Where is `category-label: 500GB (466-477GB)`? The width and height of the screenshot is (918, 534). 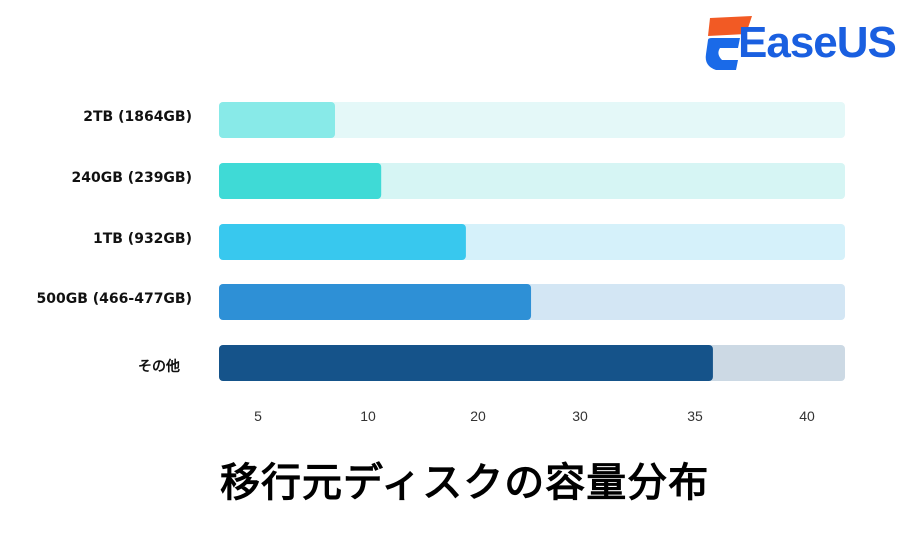
category-label: 500GB (466-477GB) is located at coordinates (114, 299).